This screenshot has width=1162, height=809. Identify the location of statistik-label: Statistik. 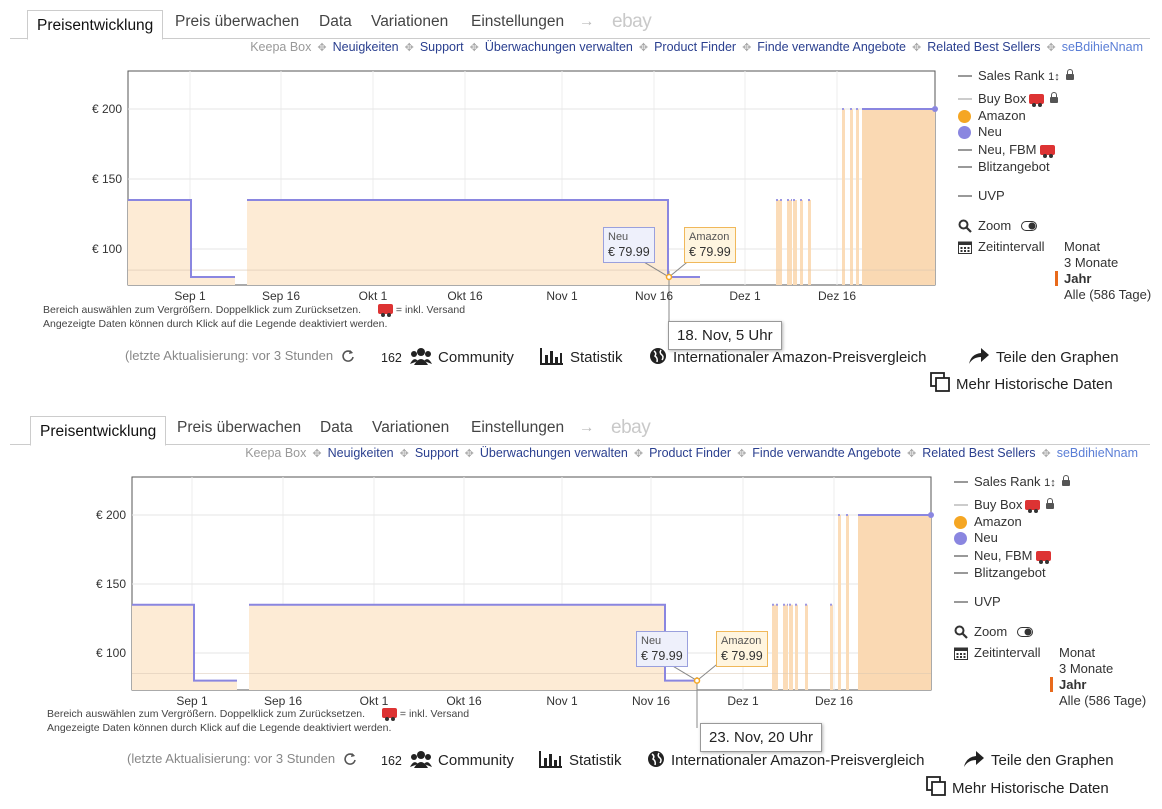
(596, 357).